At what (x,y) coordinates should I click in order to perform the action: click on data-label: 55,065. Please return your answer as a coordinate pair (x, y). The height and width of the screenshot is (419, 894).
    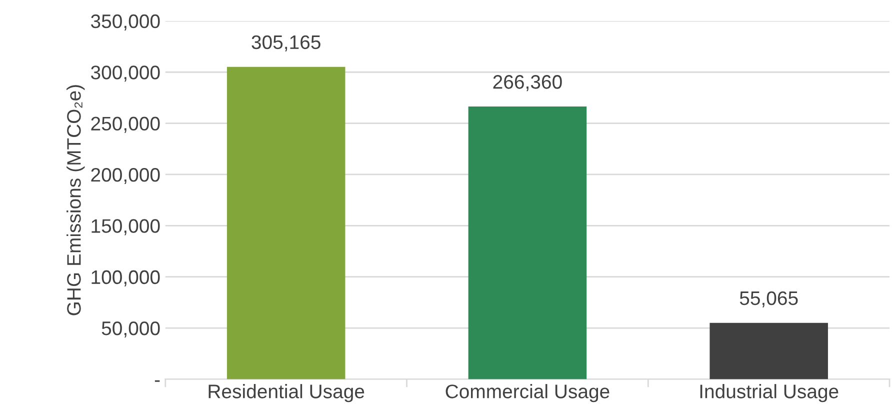
    Looking at the image, I should click on (769, 299).